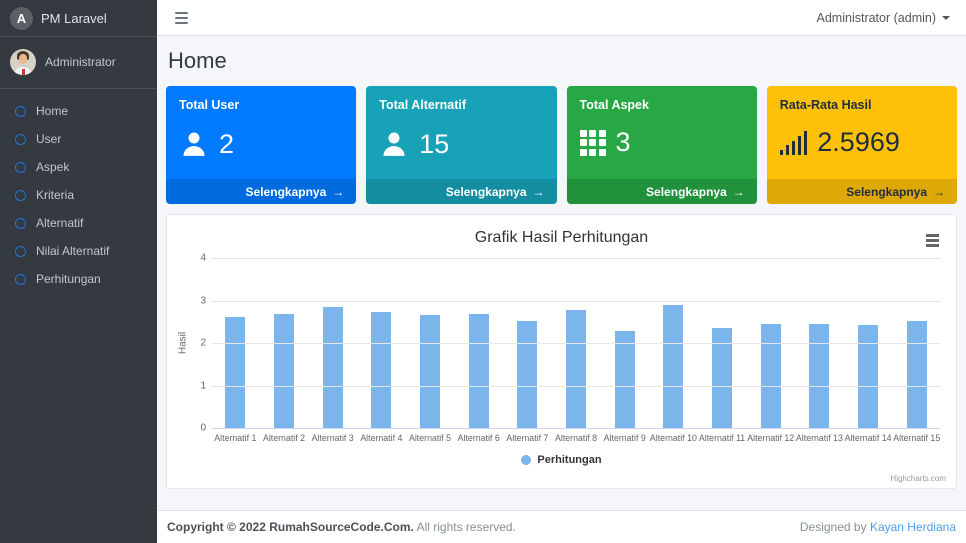 This screenshot has height=543, width=966. What do you see at coordinates (261, 145) in the screenshot?
I see `card-total-user: Total User 2 Selengkapnya` at bounding box center [261, 145].